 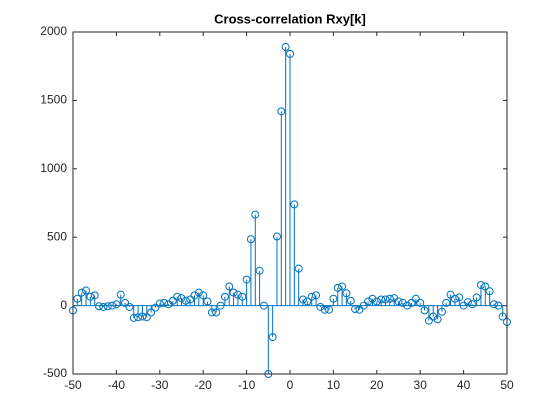 I want to click on y-tick-label: -500, so click(x=55, y=373).